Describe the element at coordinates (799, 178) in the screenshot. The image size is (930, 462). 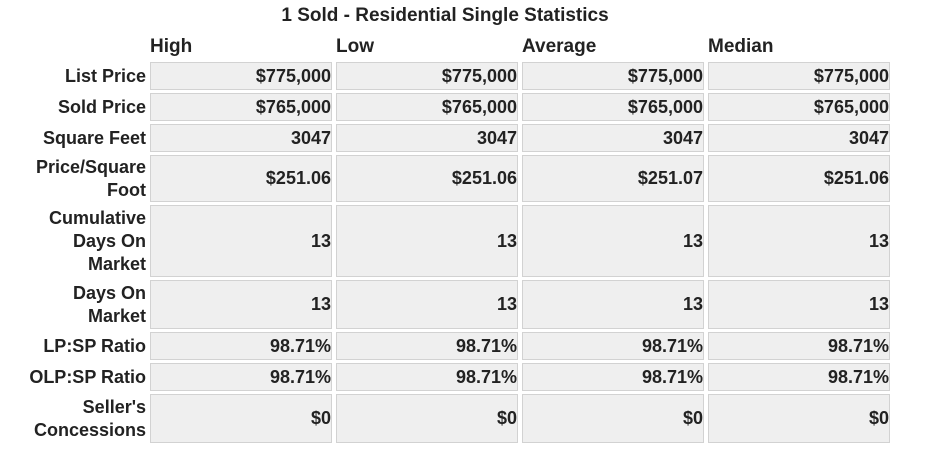
I see `price-per-square-foot-median: $251.06` at that location.